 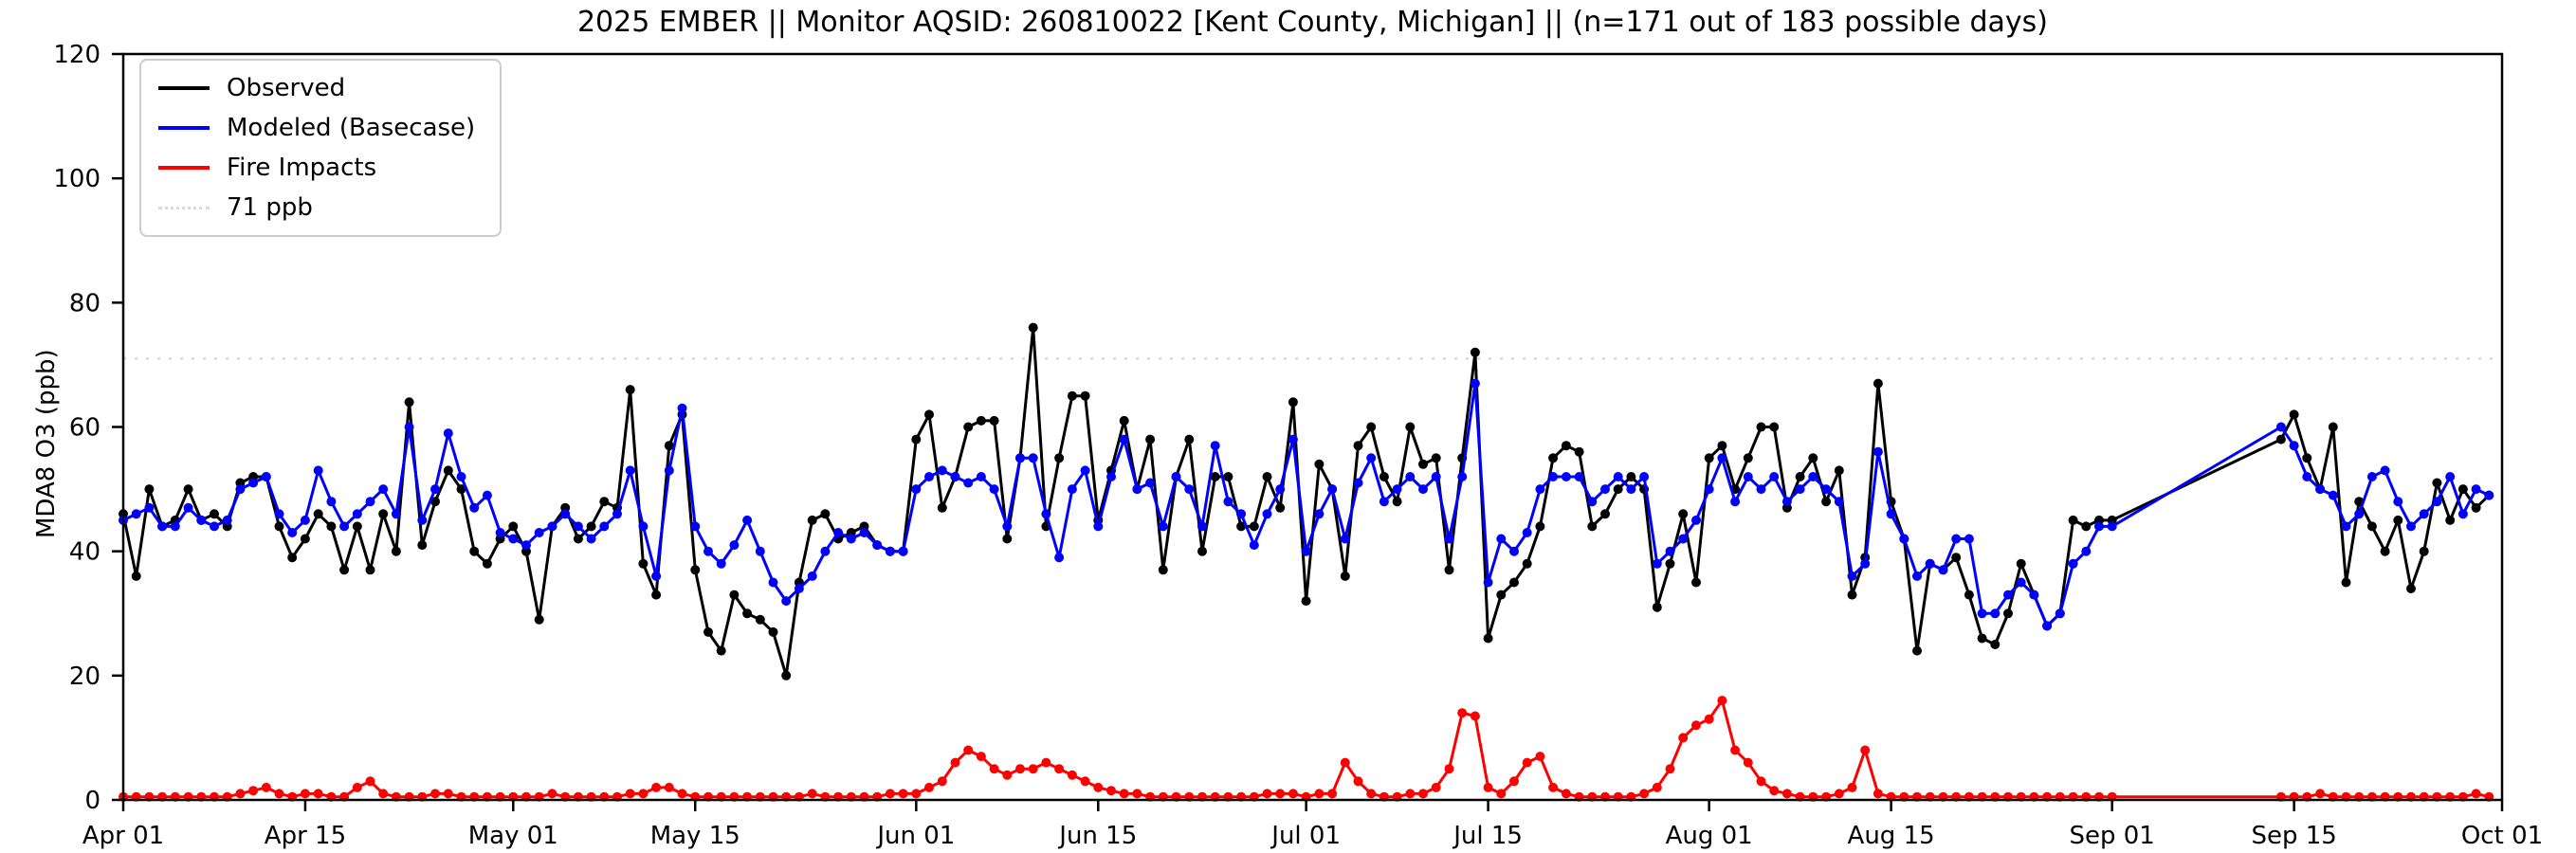 I want to click on legend-item-modeled: Modeled (Basecase), so click(x=316, y=128).